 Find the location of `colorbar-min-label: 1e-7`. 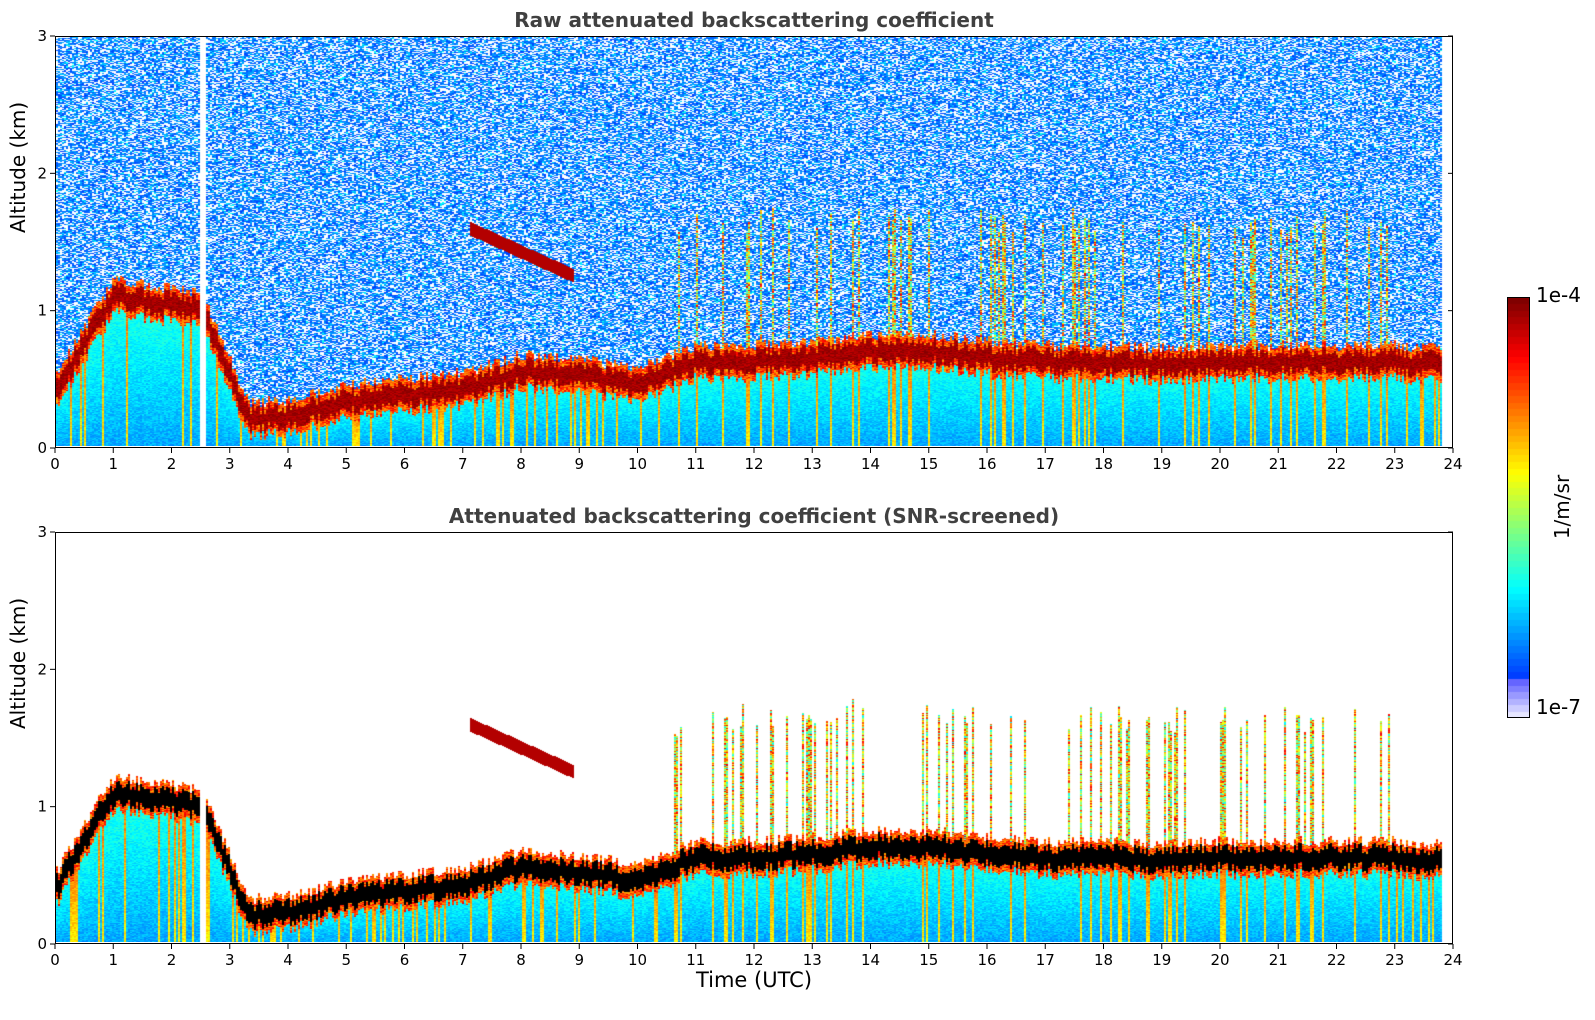

colorbar-min-label: 1e-7 is located at coordinates (1558, 707).